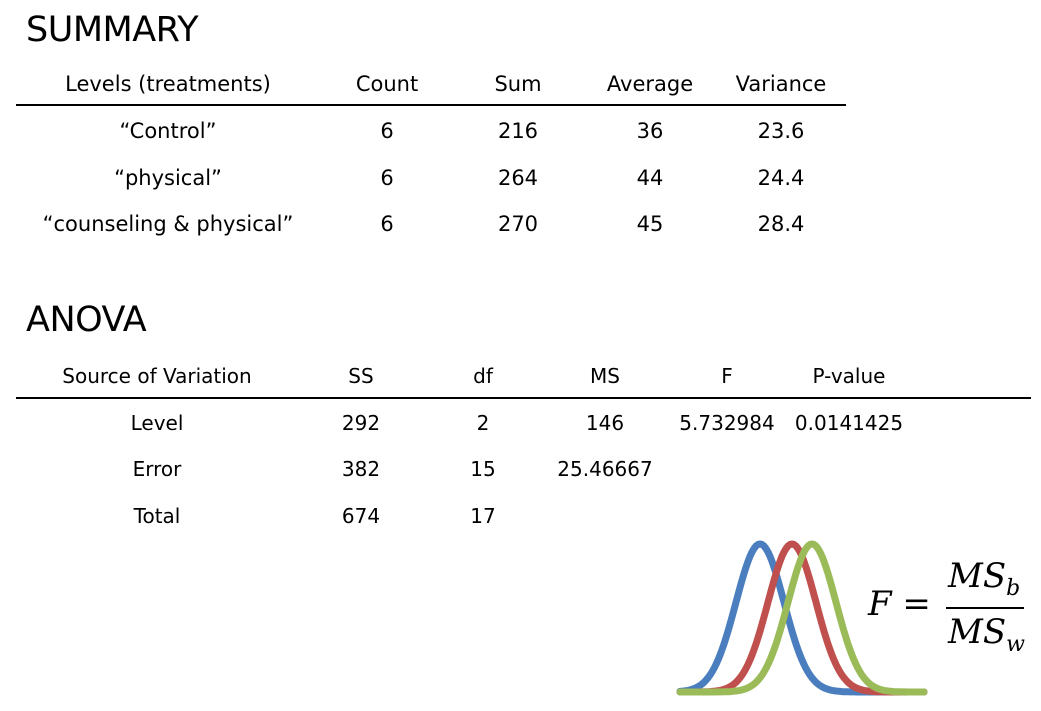  Describe the element at coordinates (523, 398) in the screenshot. I see `anova-header-rule` at that location.